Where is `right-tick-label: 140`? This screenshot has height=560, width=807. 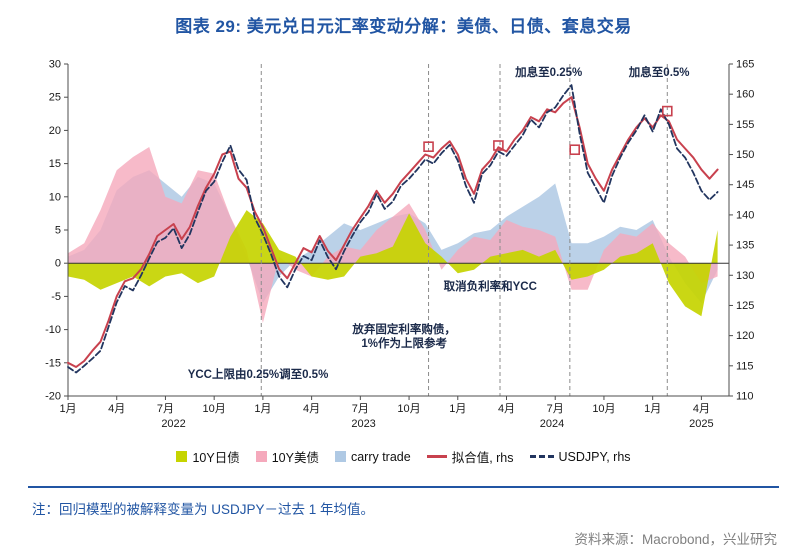
right-tick-label: 140 is located at coordinates (745, 215).